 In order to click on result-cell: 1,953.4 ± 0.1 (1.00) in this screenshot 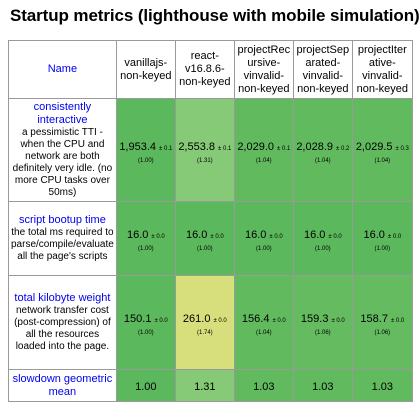, I will do `click(145, 150)`.